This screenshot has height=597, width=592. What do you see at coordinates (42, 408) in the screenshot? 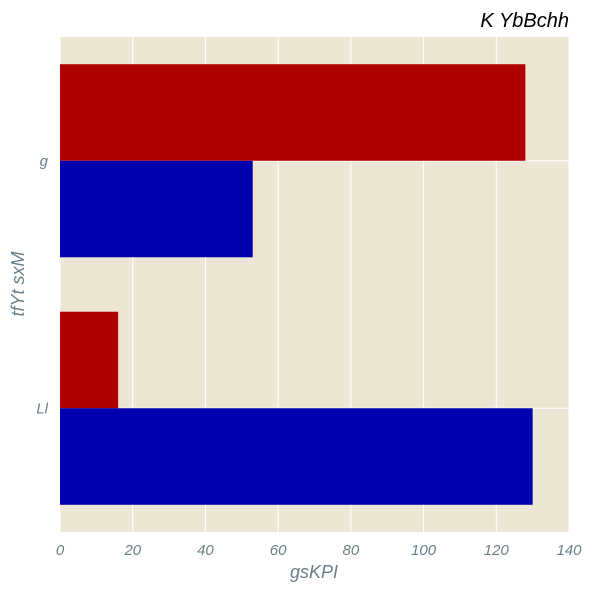
I see `y-tick-label: Ll` at bounding box center [42, 408].